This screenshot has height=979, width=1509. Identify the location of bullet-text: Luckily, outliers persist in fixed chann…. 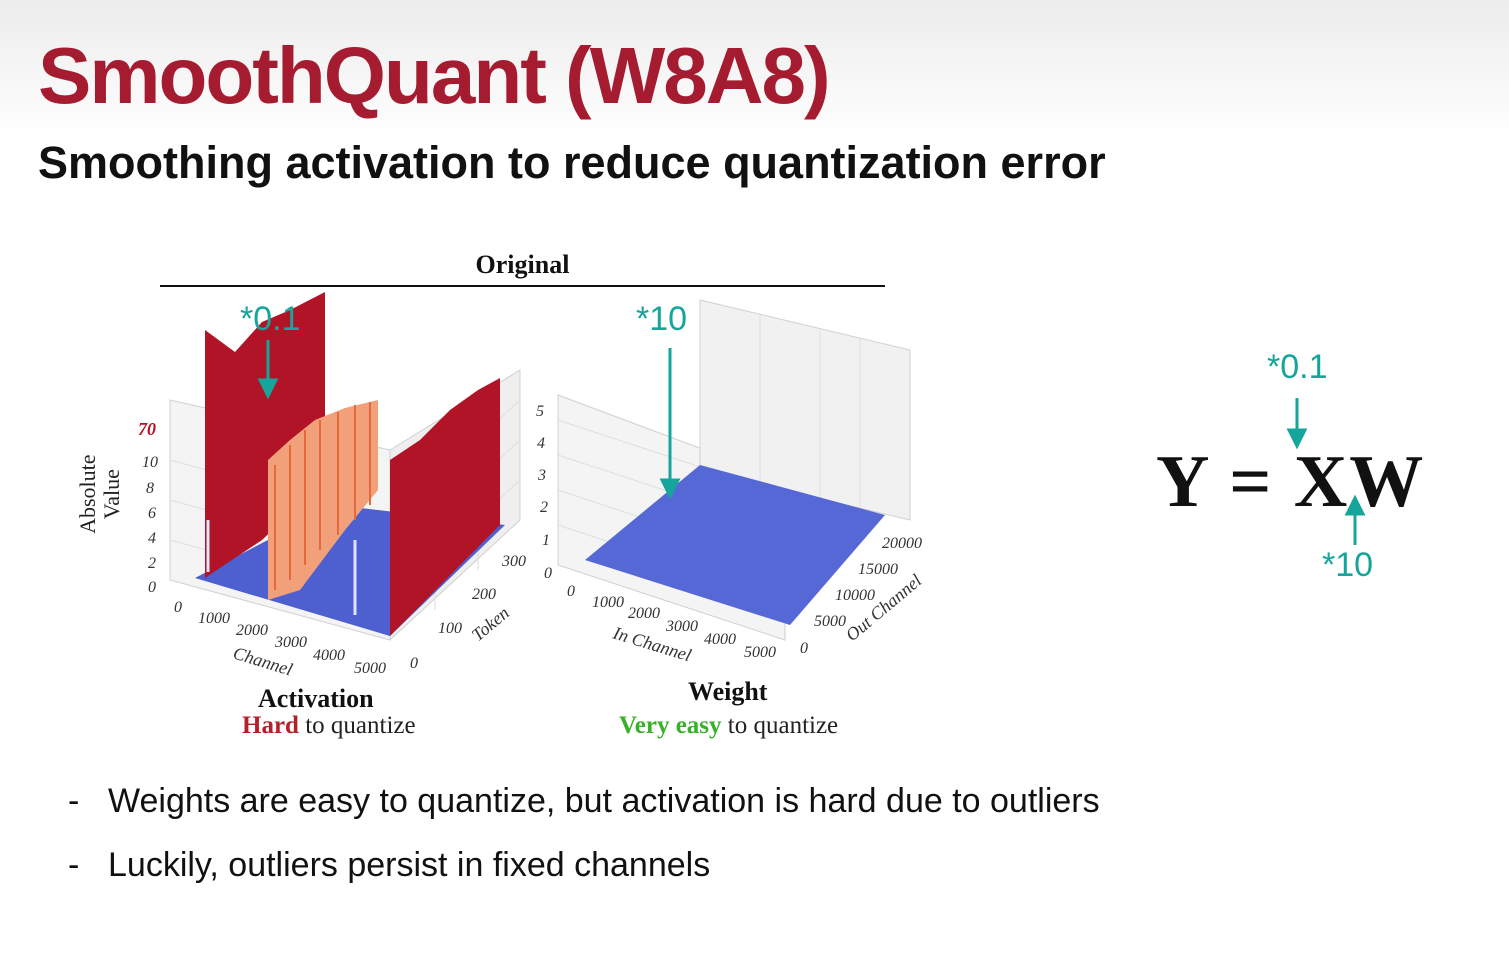
(409, 865).